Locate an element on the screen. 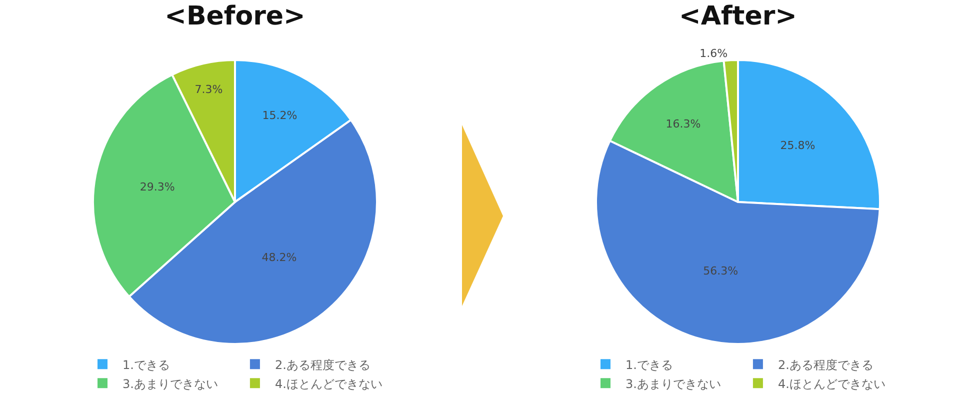 This screenshot has width=973, height=410. chart-title: <After> is located at coordinates (738, 16).